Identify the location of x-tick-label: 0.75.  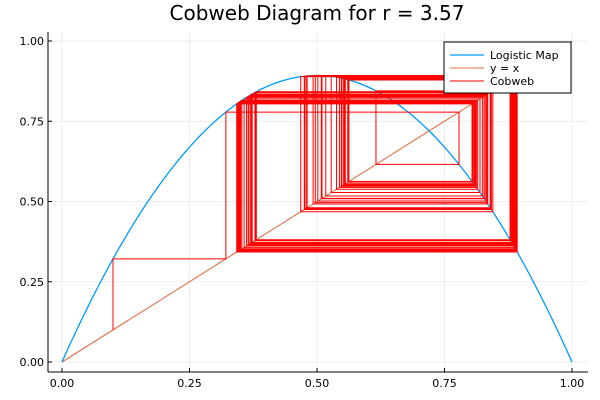
(444, 383).